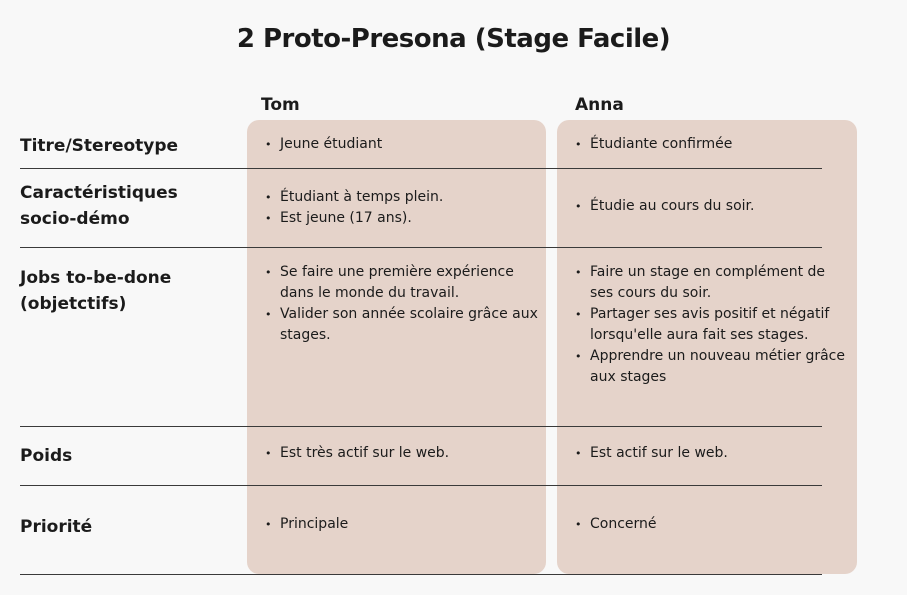  I want to click on cell-anna-poids: Est actif sur le web., so click(712, 453).